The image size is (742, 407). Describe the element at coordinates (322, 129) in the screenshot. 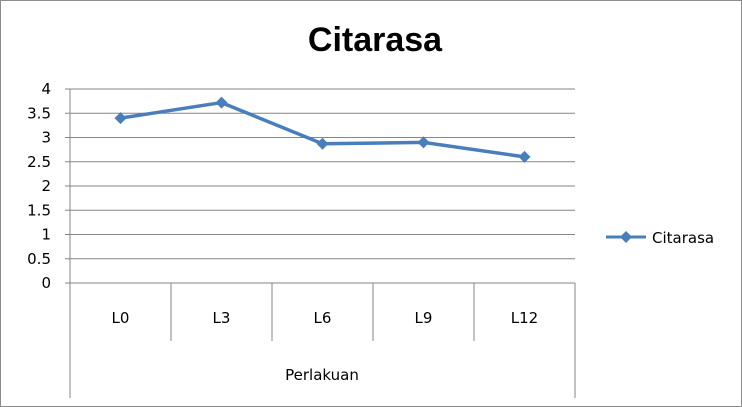

I see `series-layer` at that location.